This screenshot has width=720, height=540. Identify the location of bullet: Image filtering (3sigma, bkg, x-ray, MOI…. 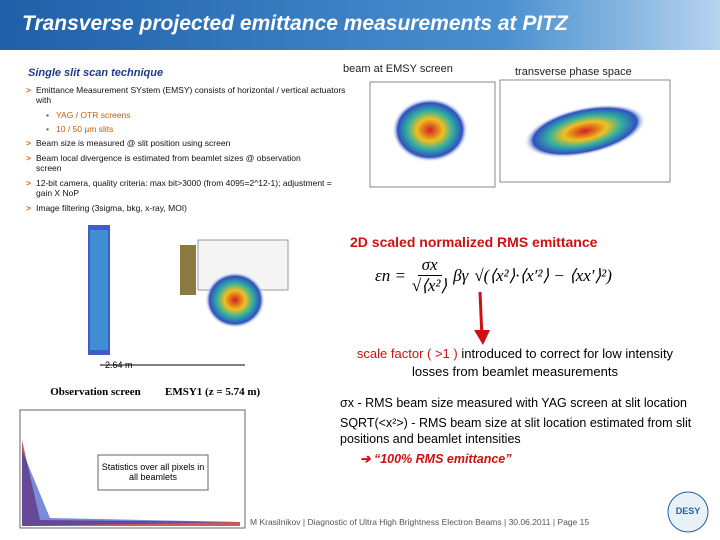
(186, 208).